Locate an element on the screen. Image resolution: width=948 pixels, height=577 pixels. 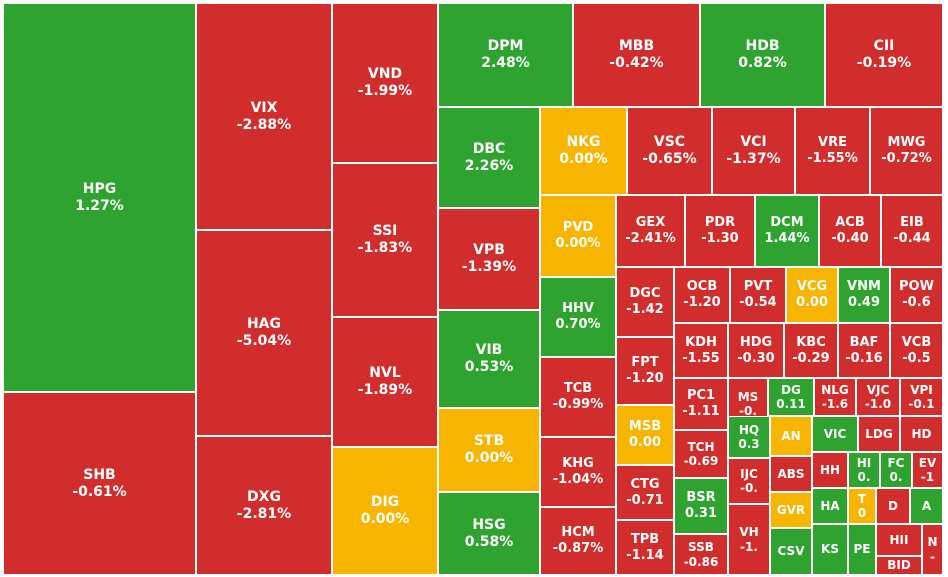
tile-ticker: HH is located at coordinates (830, 469).